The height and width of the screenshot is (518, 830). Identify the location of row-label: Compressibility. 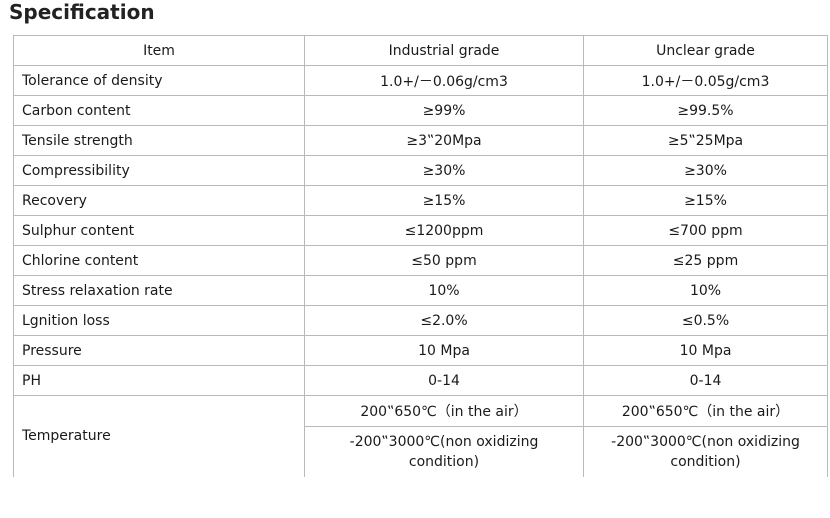
(159, 170).